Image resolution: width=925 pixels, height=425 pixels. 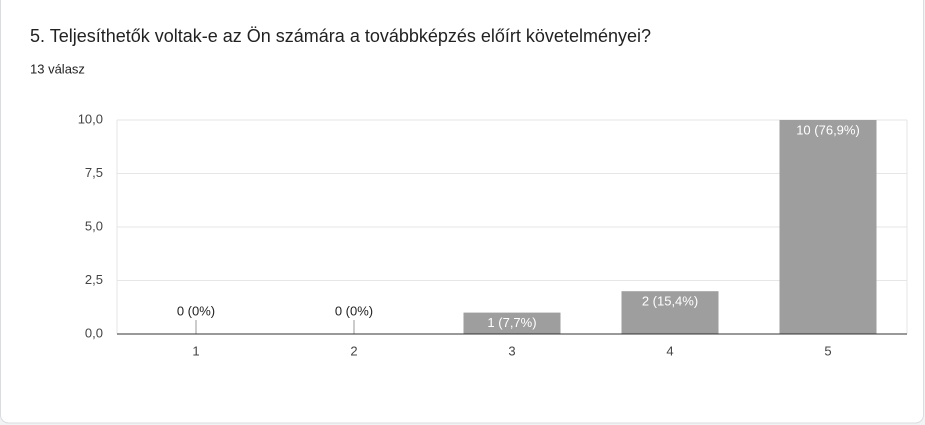 I want to click on y-tick-label: 2,5, so click(x=94, y=279).